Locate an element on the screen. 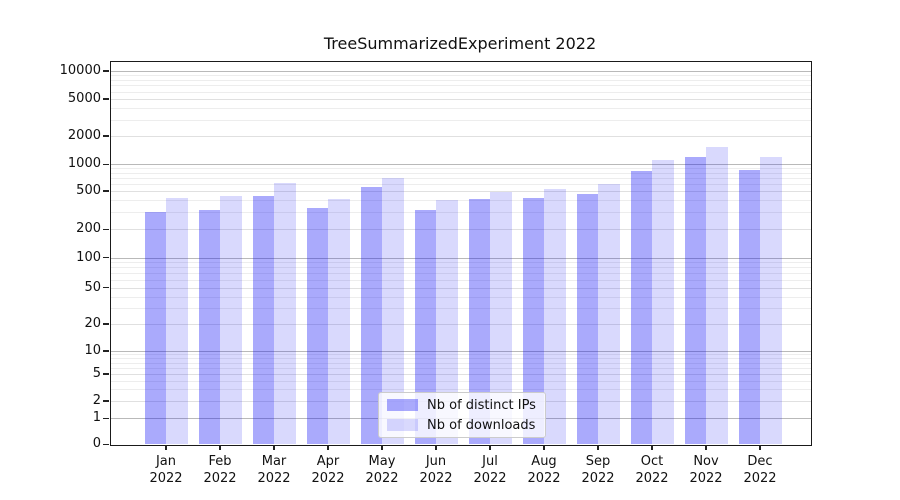 This screenshot has height=500, width=900. x-axis-tick-label: Nov 2022 is located at coordinates (706, 470).